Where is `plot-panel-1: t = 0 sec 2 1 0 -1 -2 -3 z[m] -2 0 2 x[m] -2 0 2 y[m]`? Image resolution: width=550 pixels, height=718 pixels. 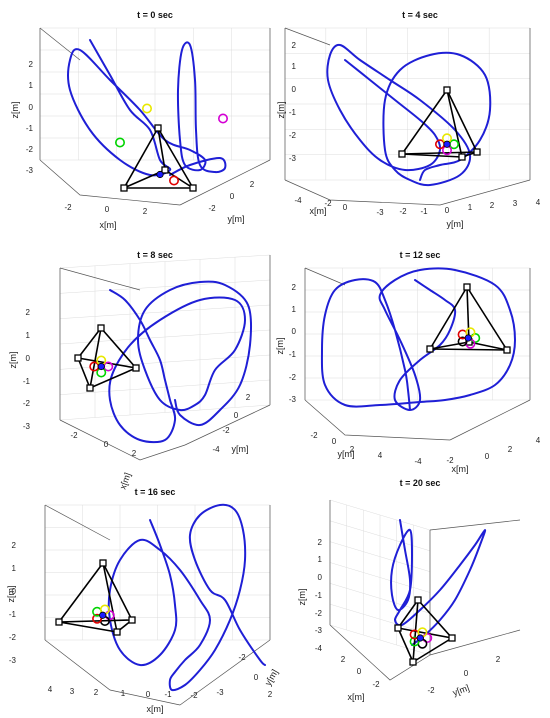
plot-panel-1: t = 0 sec 2 1 0 -1 -2 -3 z[m] -2 0 2 x[m] -2 0 2 y[m] is located at coordinates (140, 120).